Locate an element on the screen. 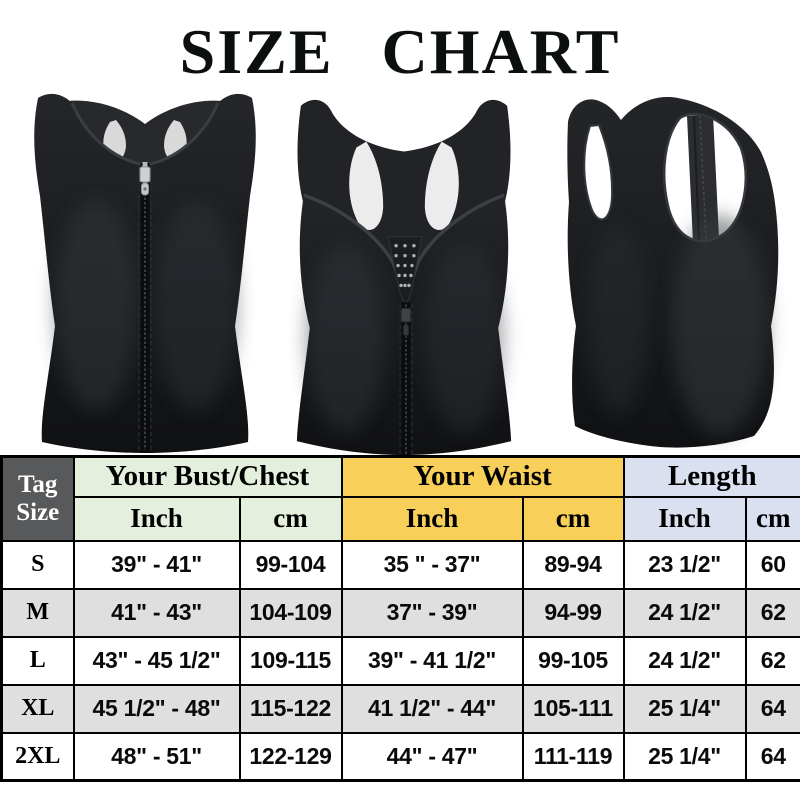 The image size is (800, 800). waist-inch-value: 39" - 41 1/2" is located at coordinates (432, 660).